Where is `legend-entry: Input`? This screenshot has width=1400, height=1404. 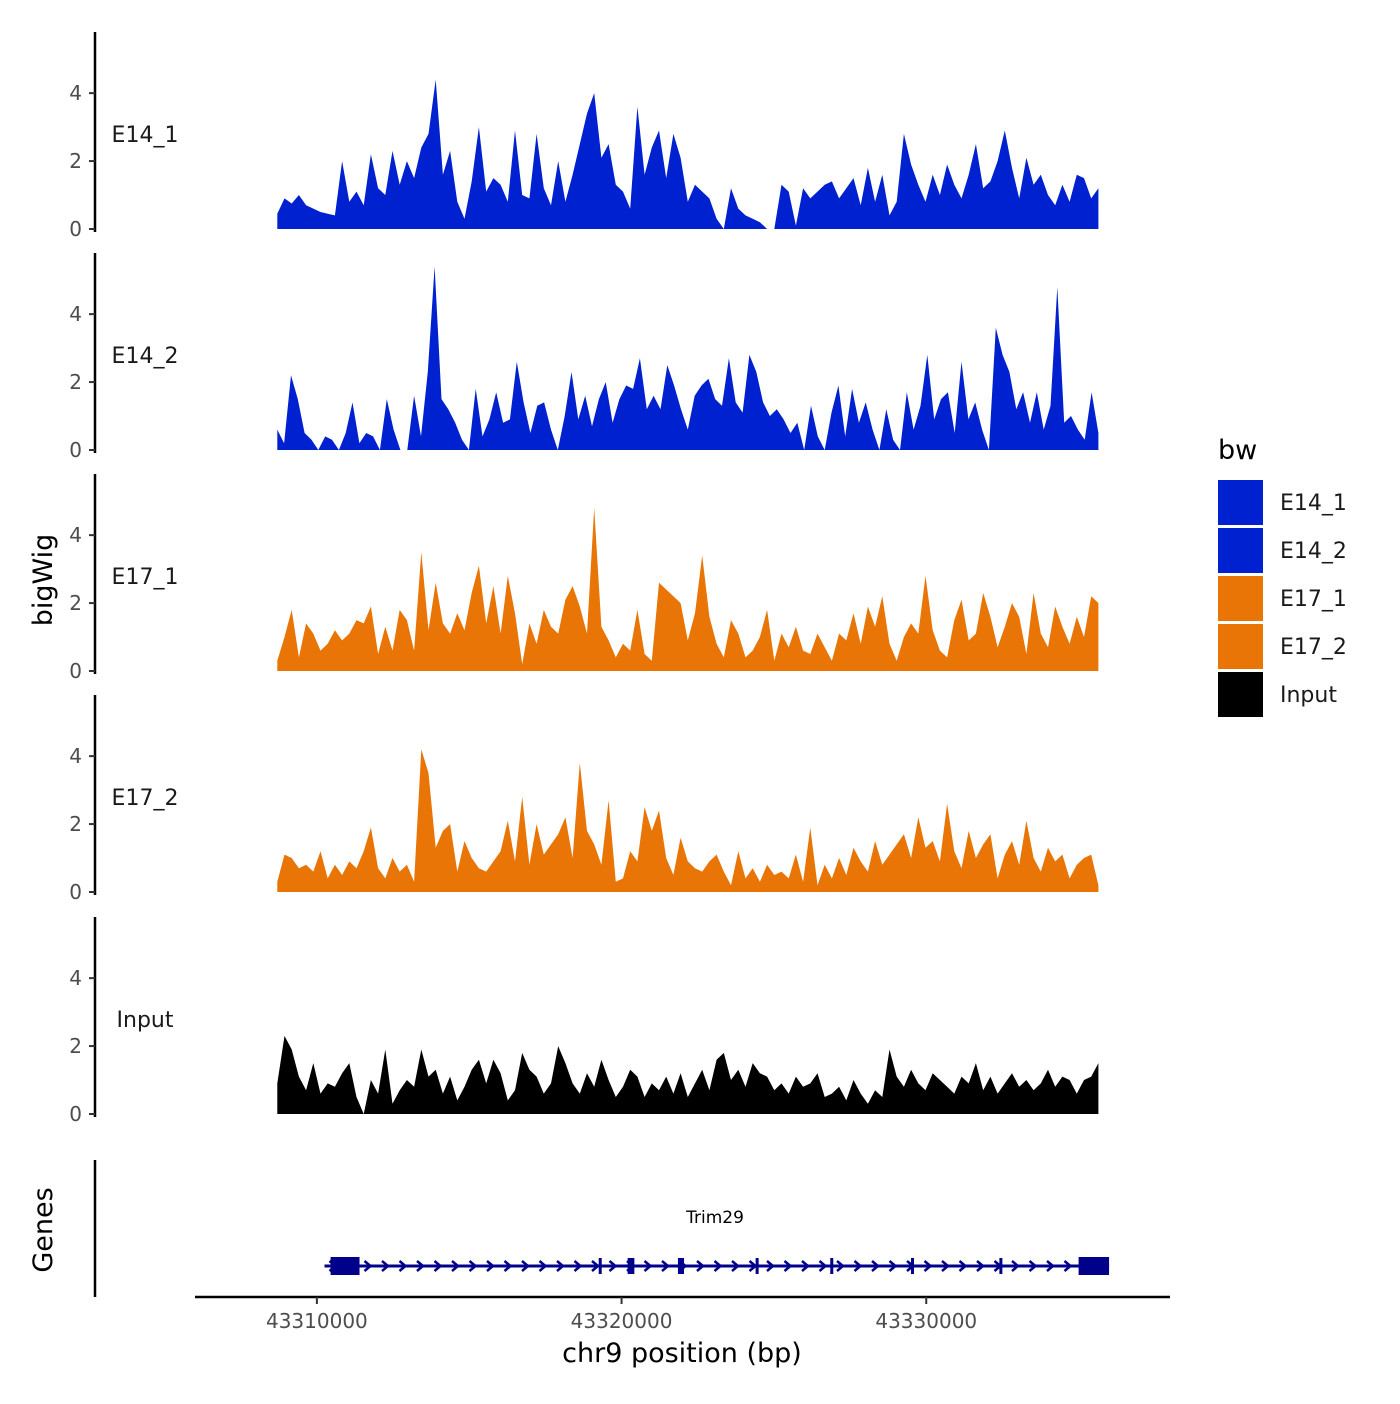 legend-entry: Input is located at coordinates (1277, 694).